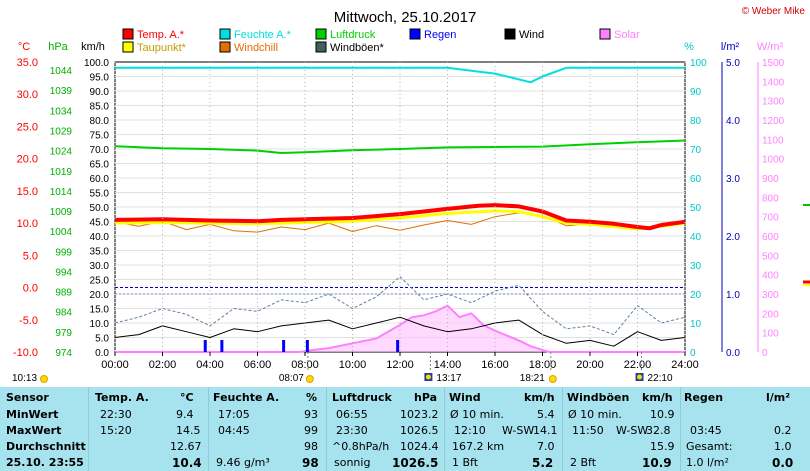 Image resolution: width=810 pixels, height=471 pixels. Describe the element at coordinates (696, 266) in the screenshot. I see `humidity-axis-tick: 30` at that location.